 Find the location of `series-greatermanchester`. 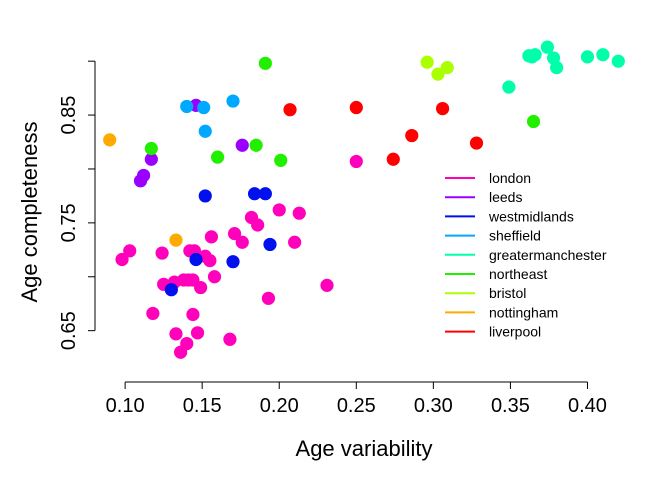

series-greatermanchester is located at coordinates (563, 67).